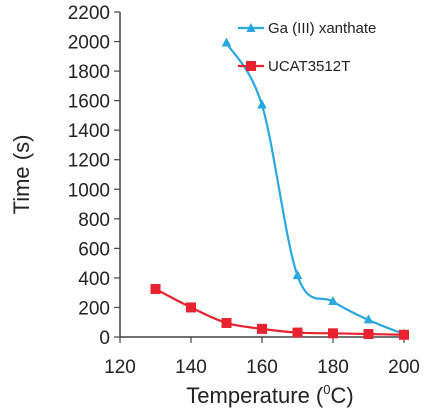 Image resolution: width=426 pixels, height=414 pixels. Describe the element at coordinates (341, 395) in the screenshot. I see `x-axis-title-suffix: C)` at that location.